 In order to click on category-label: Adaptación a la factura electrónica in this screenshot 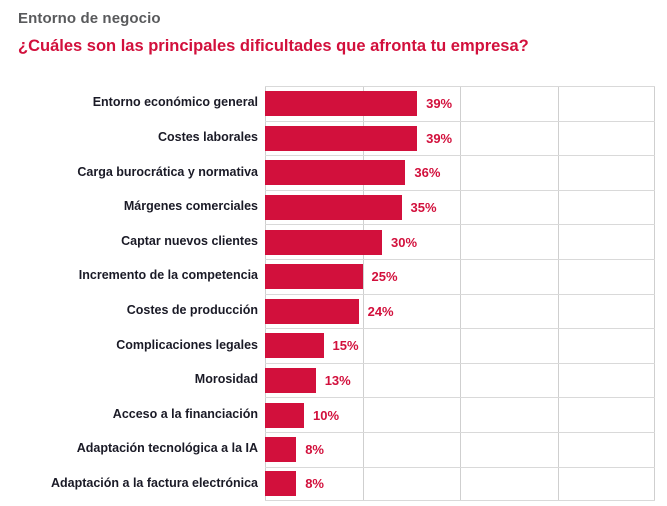, I will do `click(154, 482)`.